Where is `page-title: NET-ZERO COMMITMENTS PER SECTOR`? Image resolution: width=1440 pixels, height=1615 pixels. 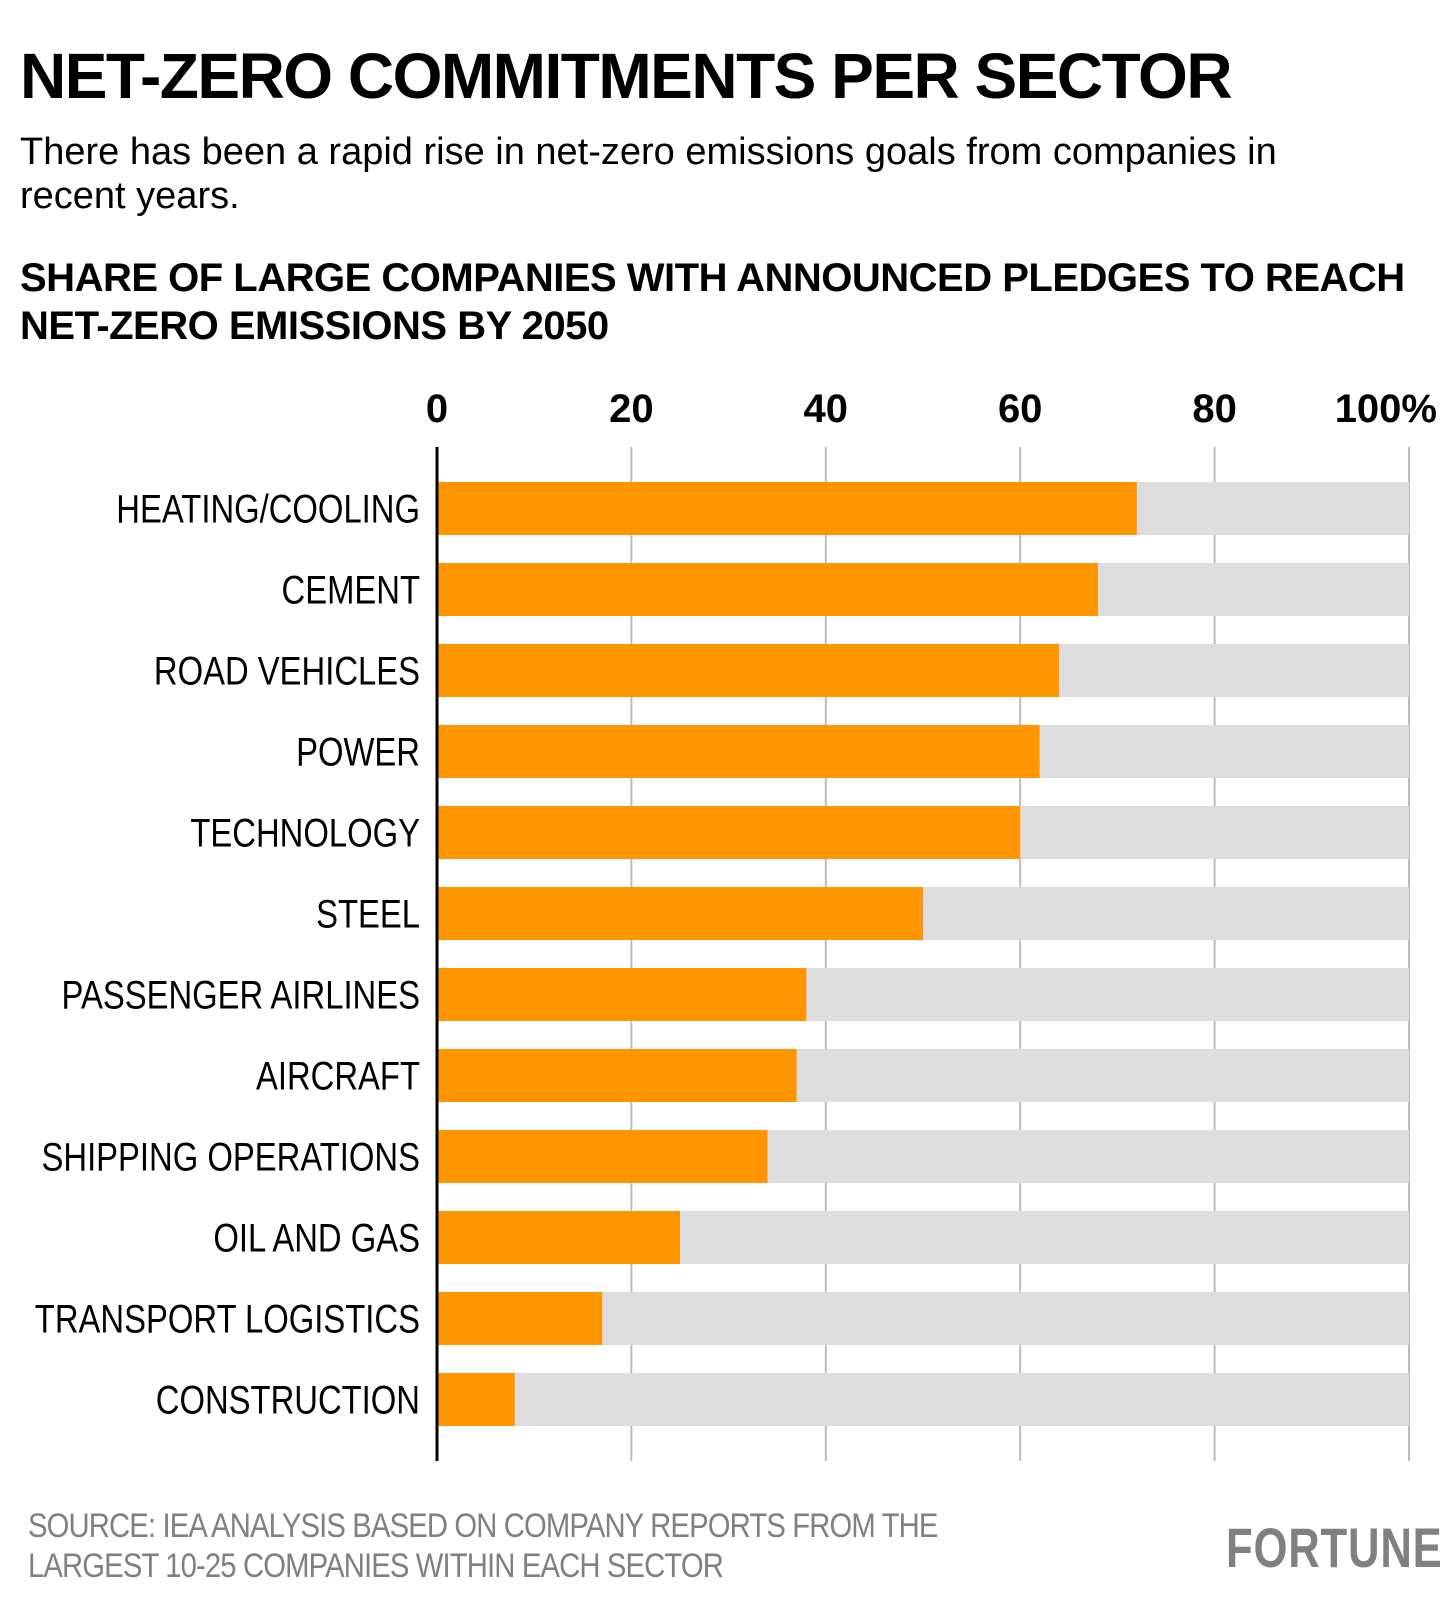 page-title: NET-ZERO COMMITMENTS PER SECTOR is located at coordinates (626, 76).